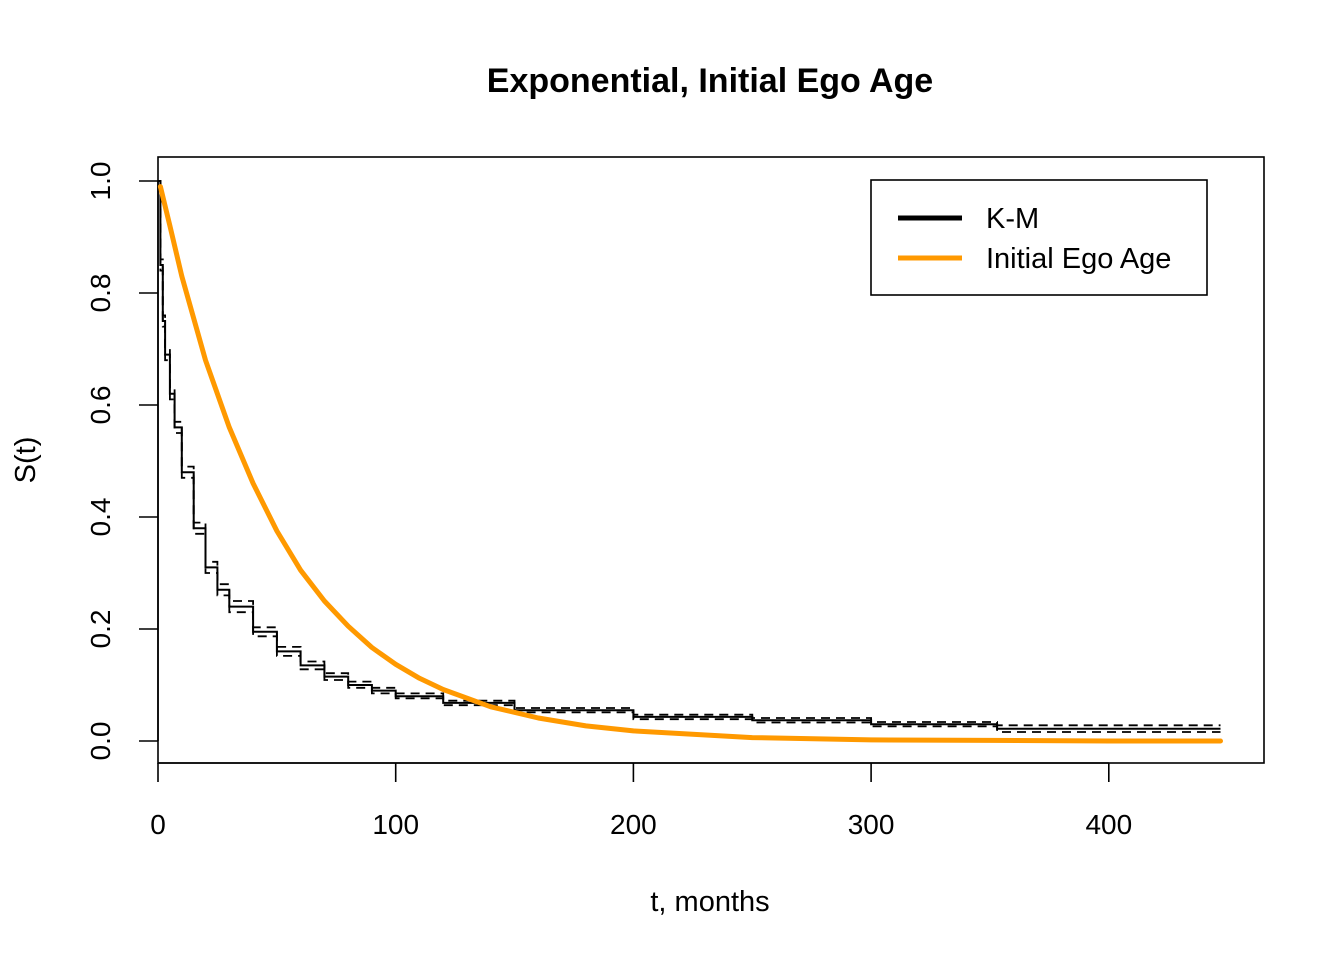  Describe the element at coordinates (100, 181) in the screenshot. I see `y-tick-label-5: 1.0` at that location.